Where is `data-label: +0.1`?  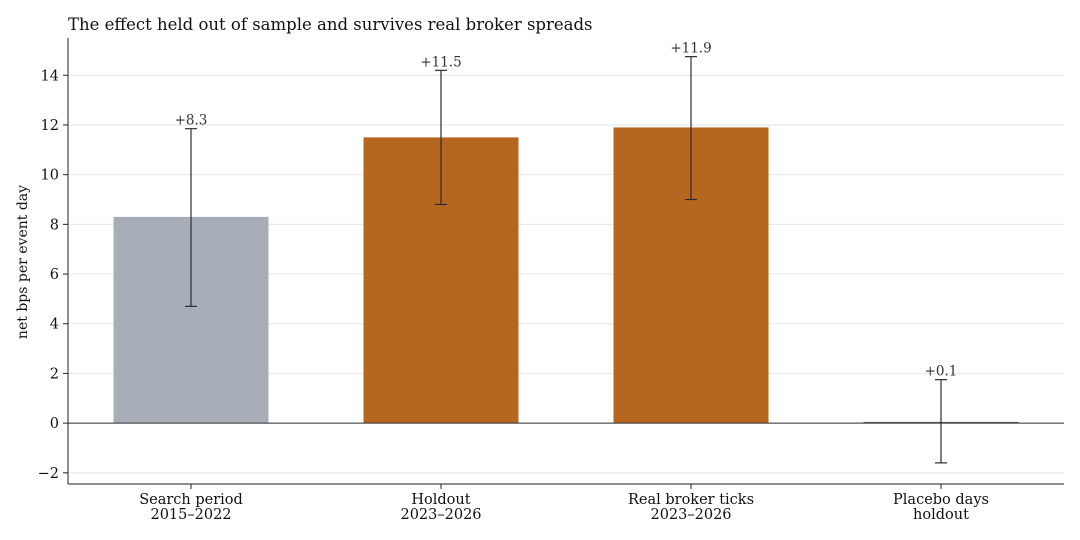
data-label: +0.1 is located at coordinates (941, 372).